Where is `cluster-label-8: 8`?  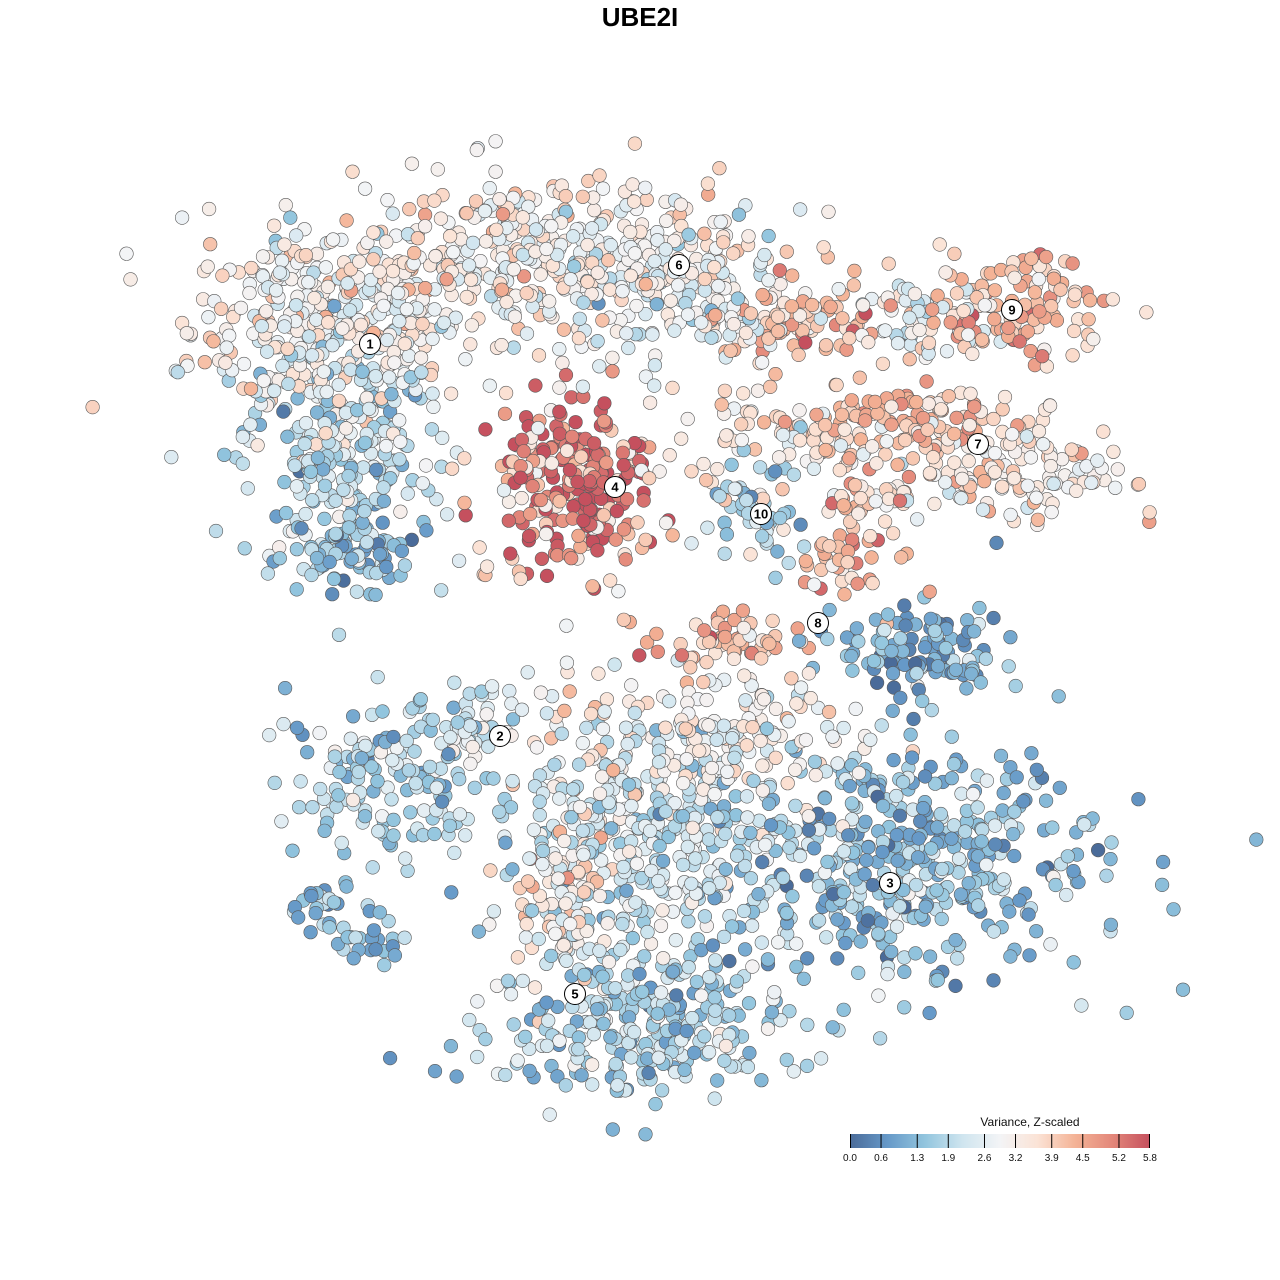
cluster-label-8: 8 is located at coordinates (818, 623).